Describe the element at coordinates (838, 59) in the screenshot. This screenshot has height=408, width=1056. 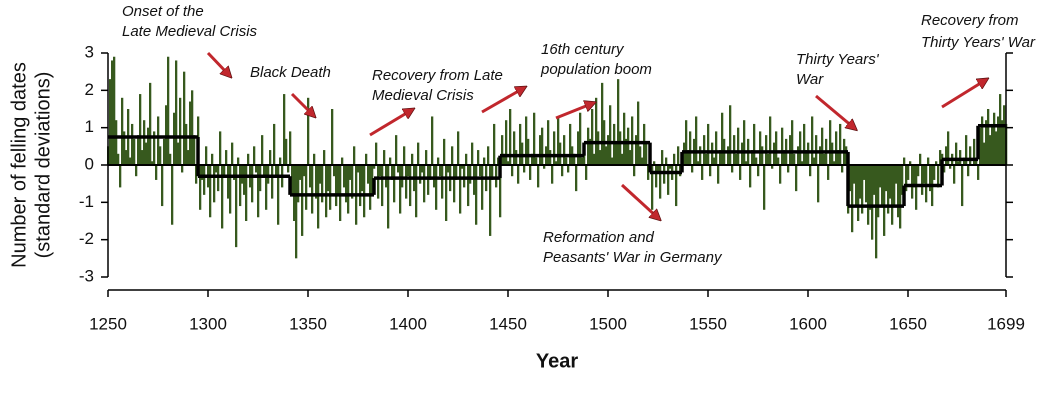
I see `annotation: Thirty Years'` at that location.